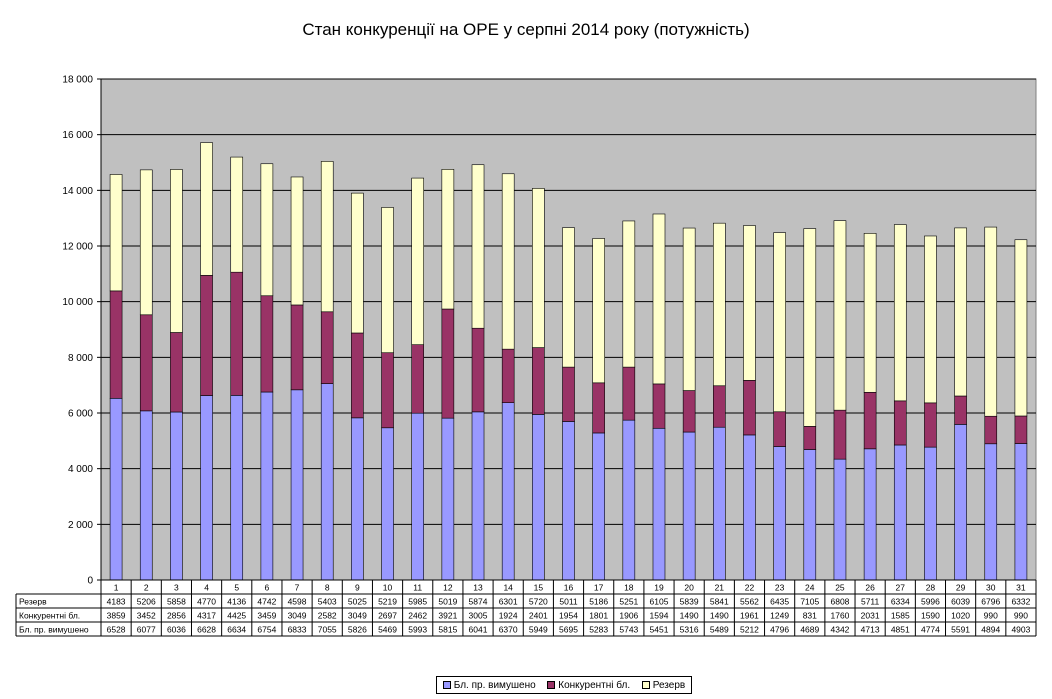 This screenshot has width=1052, height=699. I want to click on table-cell: 5489, so click(719, 630).